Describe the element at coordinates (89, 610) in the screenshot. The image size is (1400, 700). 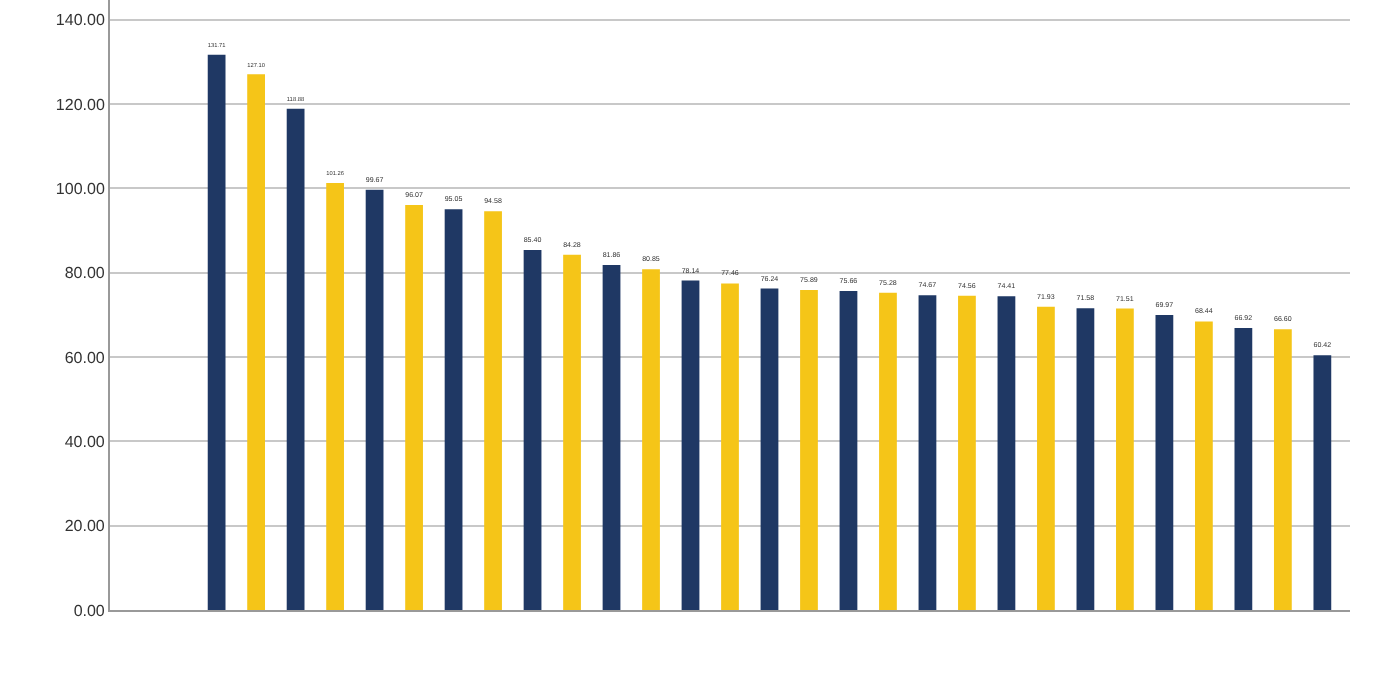
I see `y-tick-label: 0.00` at that location.